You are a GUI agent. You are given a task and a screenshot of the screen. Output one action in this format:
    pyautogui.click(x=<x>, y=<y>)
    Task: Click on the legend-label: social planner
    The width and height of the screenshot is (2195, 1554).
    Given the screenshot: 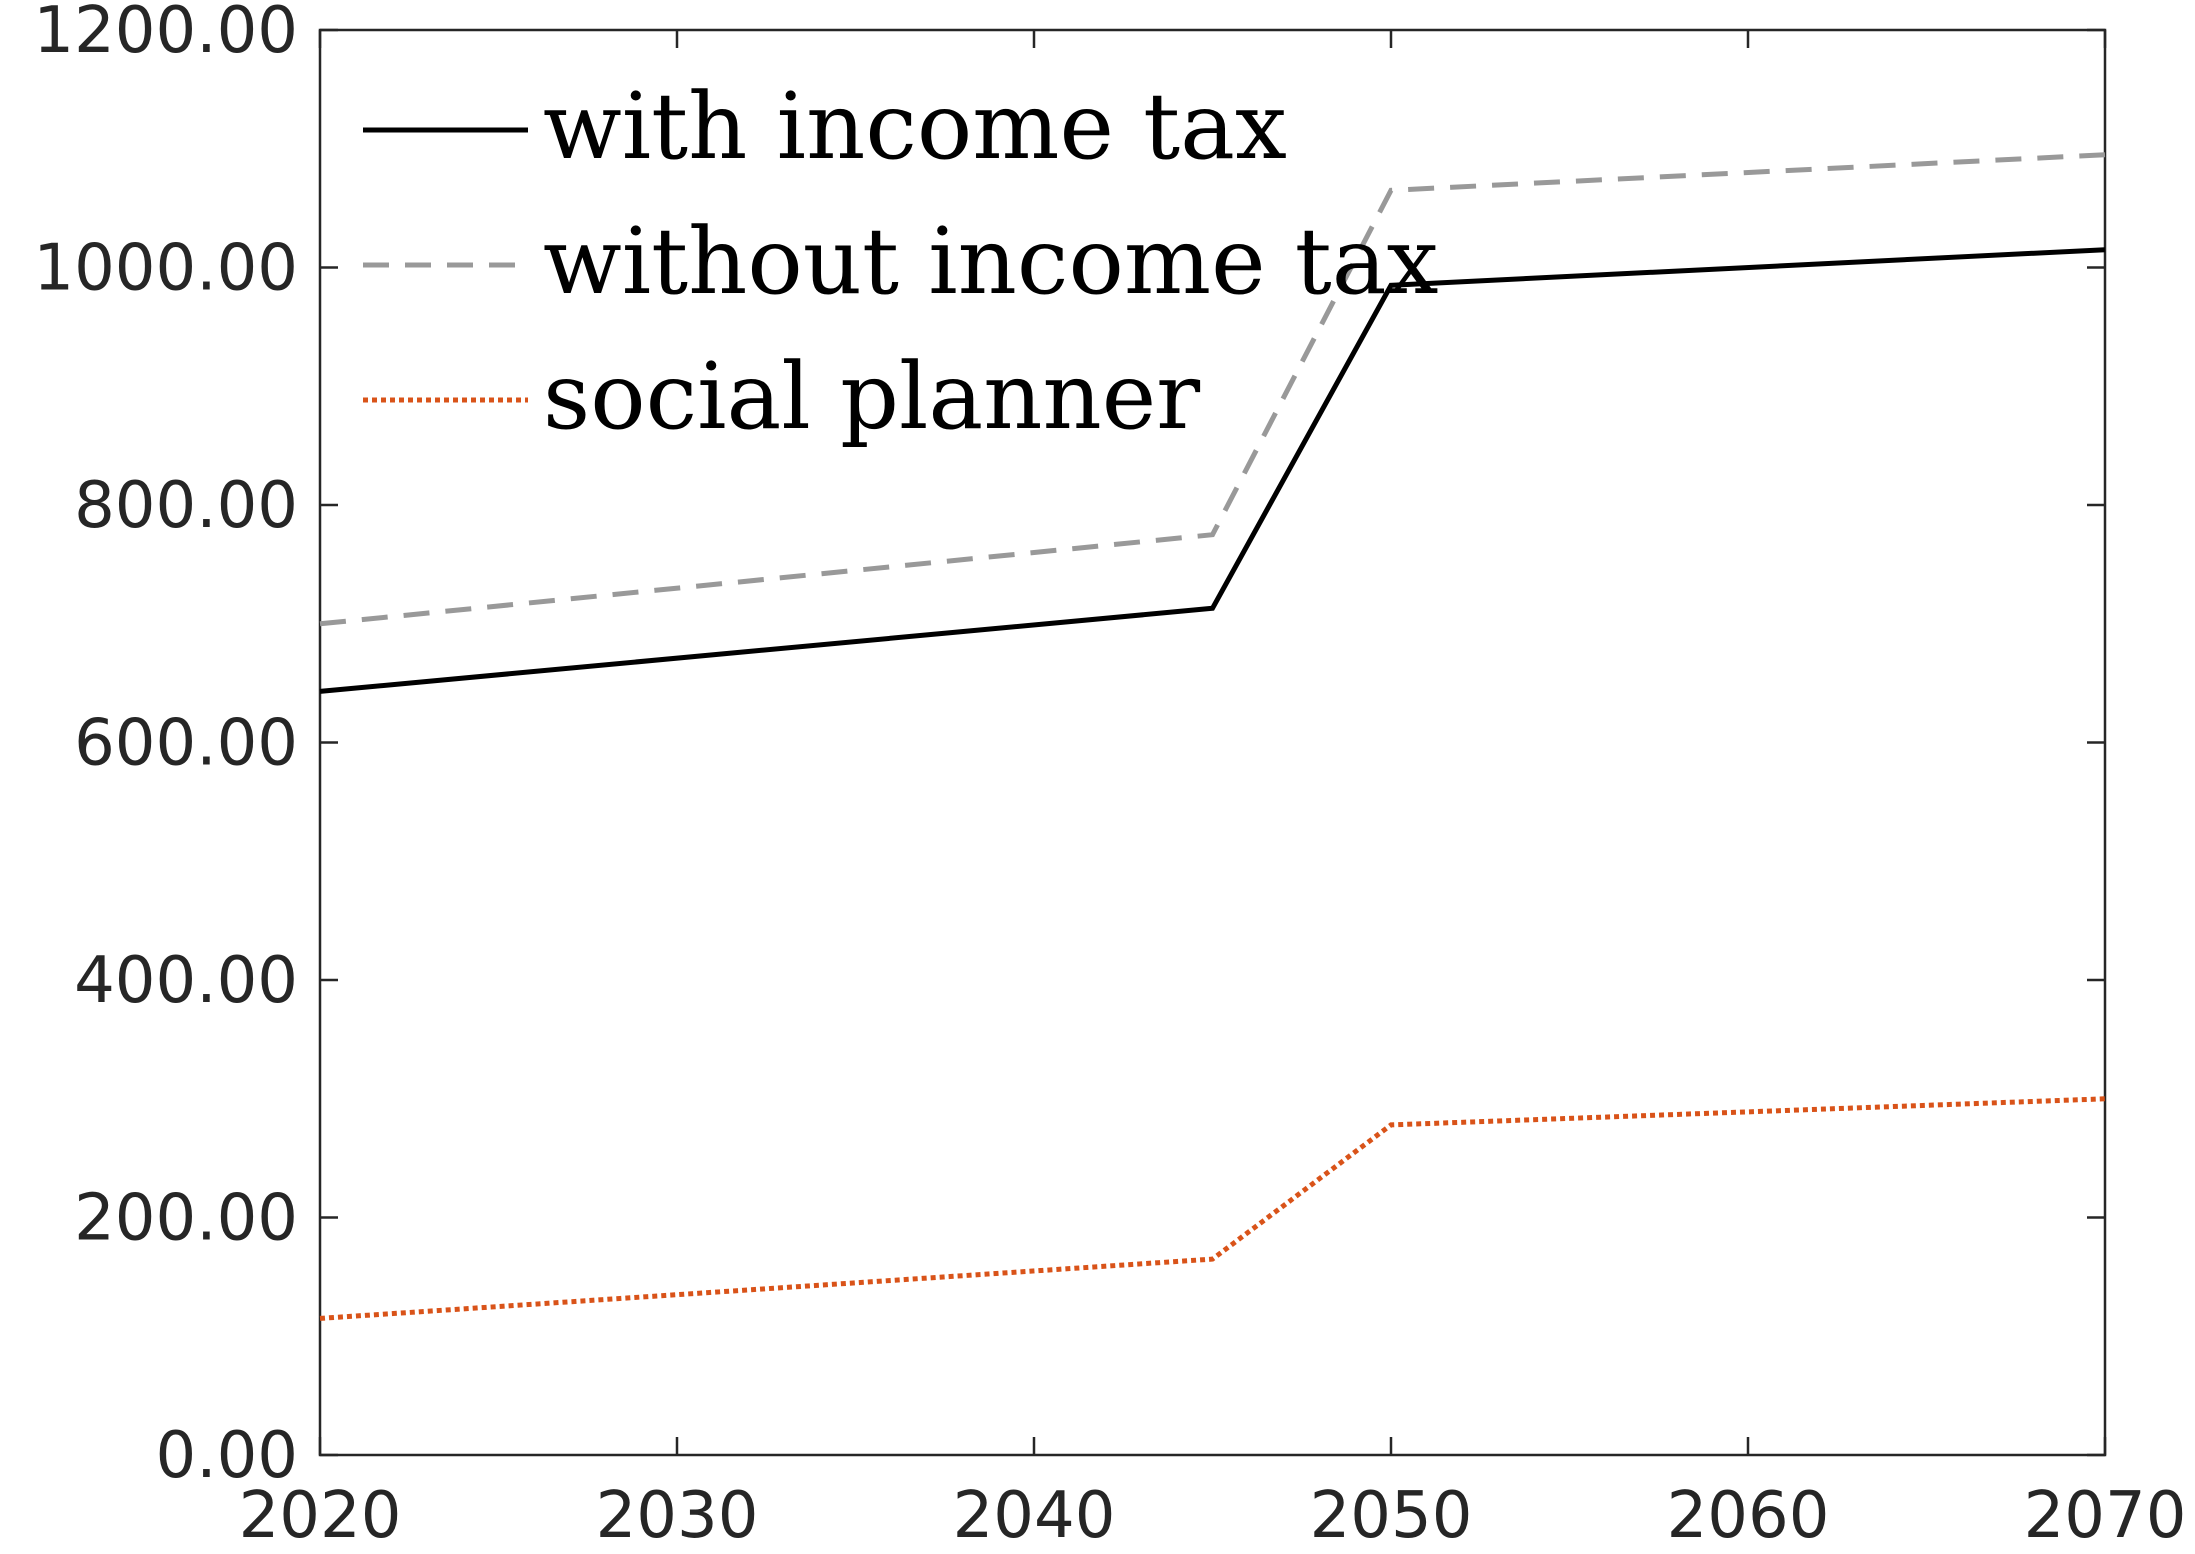 What is the action you would take?
    pyautogui.click(x=871, y=396)
    